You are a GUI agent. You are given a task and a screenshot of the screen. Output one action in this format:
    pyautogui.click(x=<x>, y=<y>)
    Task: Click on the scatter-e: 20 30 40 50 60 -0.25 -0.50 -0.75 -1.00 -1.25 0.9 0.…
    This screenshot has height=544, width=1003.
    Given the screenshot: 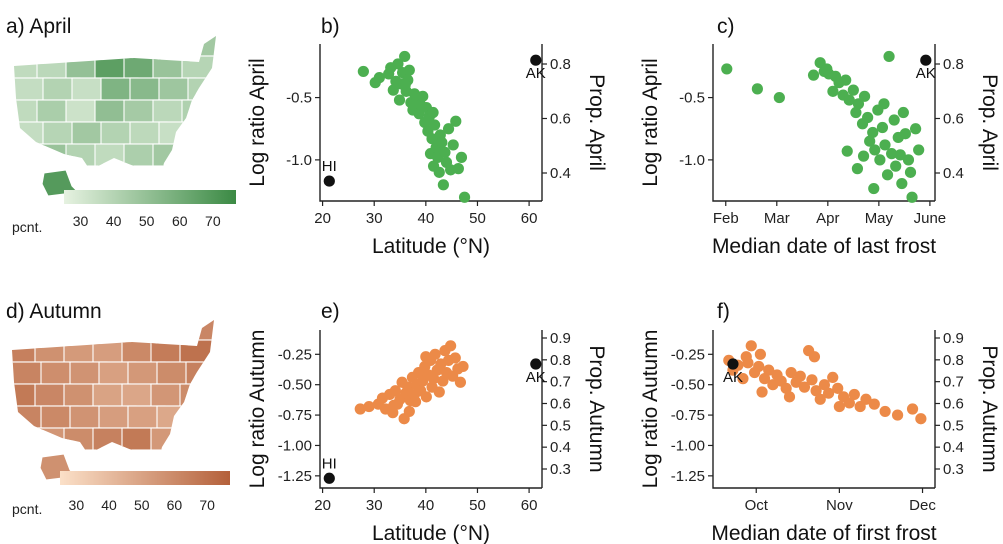 What is the action you would take?
    pyautogui.click(x=427, y=437)
    